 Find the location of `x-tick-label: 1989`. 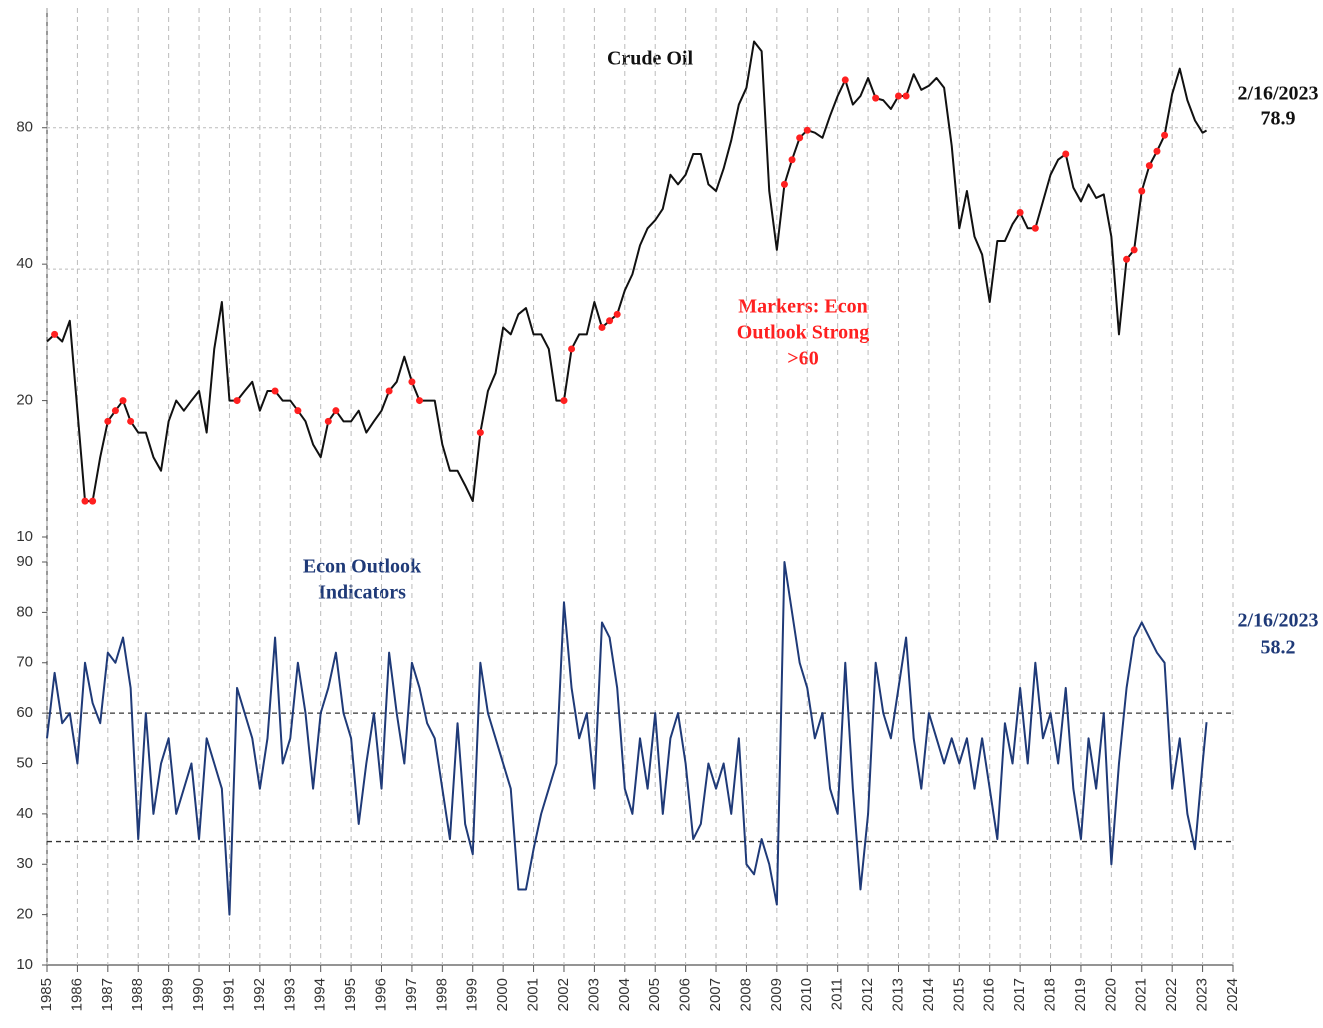

x-tick-label: 1989 is located at coordinates (168, 994).